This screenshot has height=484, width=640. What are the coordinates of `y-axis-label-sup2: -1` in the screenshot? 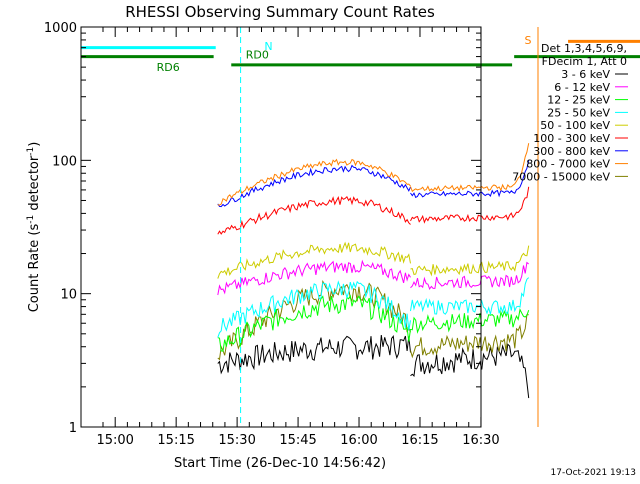 It's located at (31, 151).